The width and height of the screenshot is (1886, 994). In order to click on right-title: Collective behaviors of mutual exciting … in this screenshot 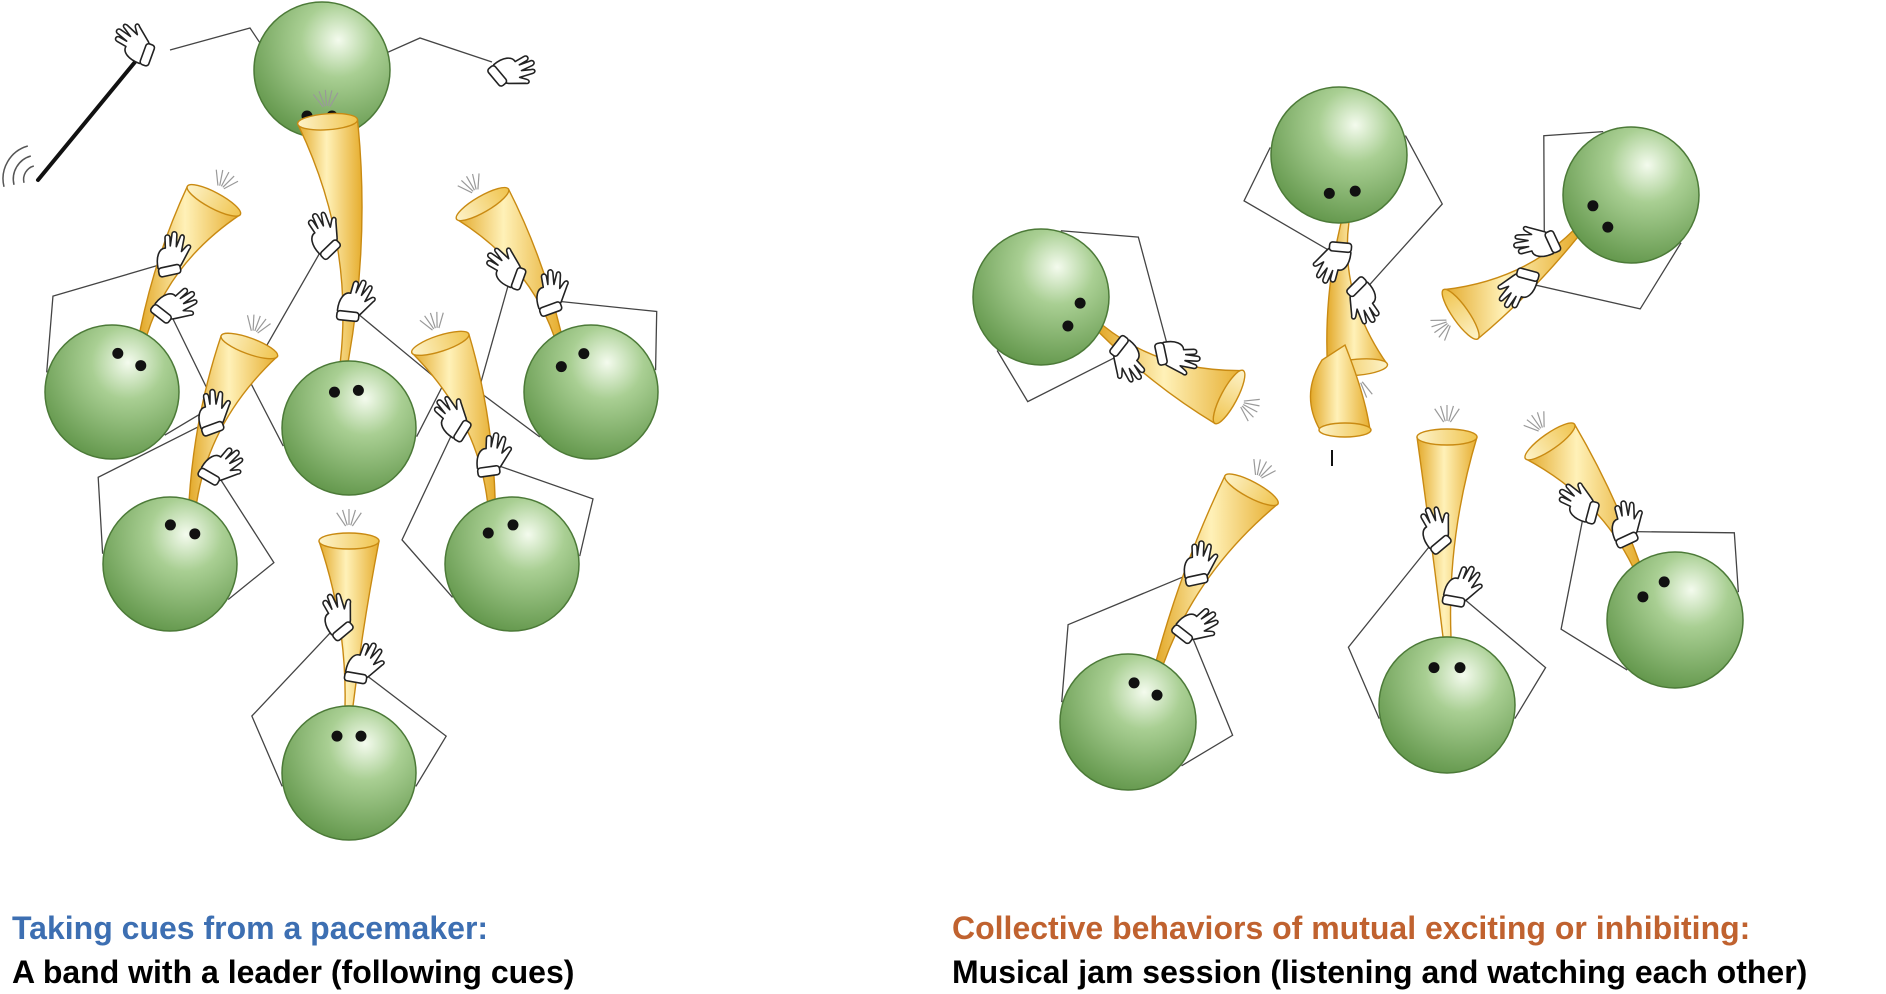, I will do `click(1351, 928)`.